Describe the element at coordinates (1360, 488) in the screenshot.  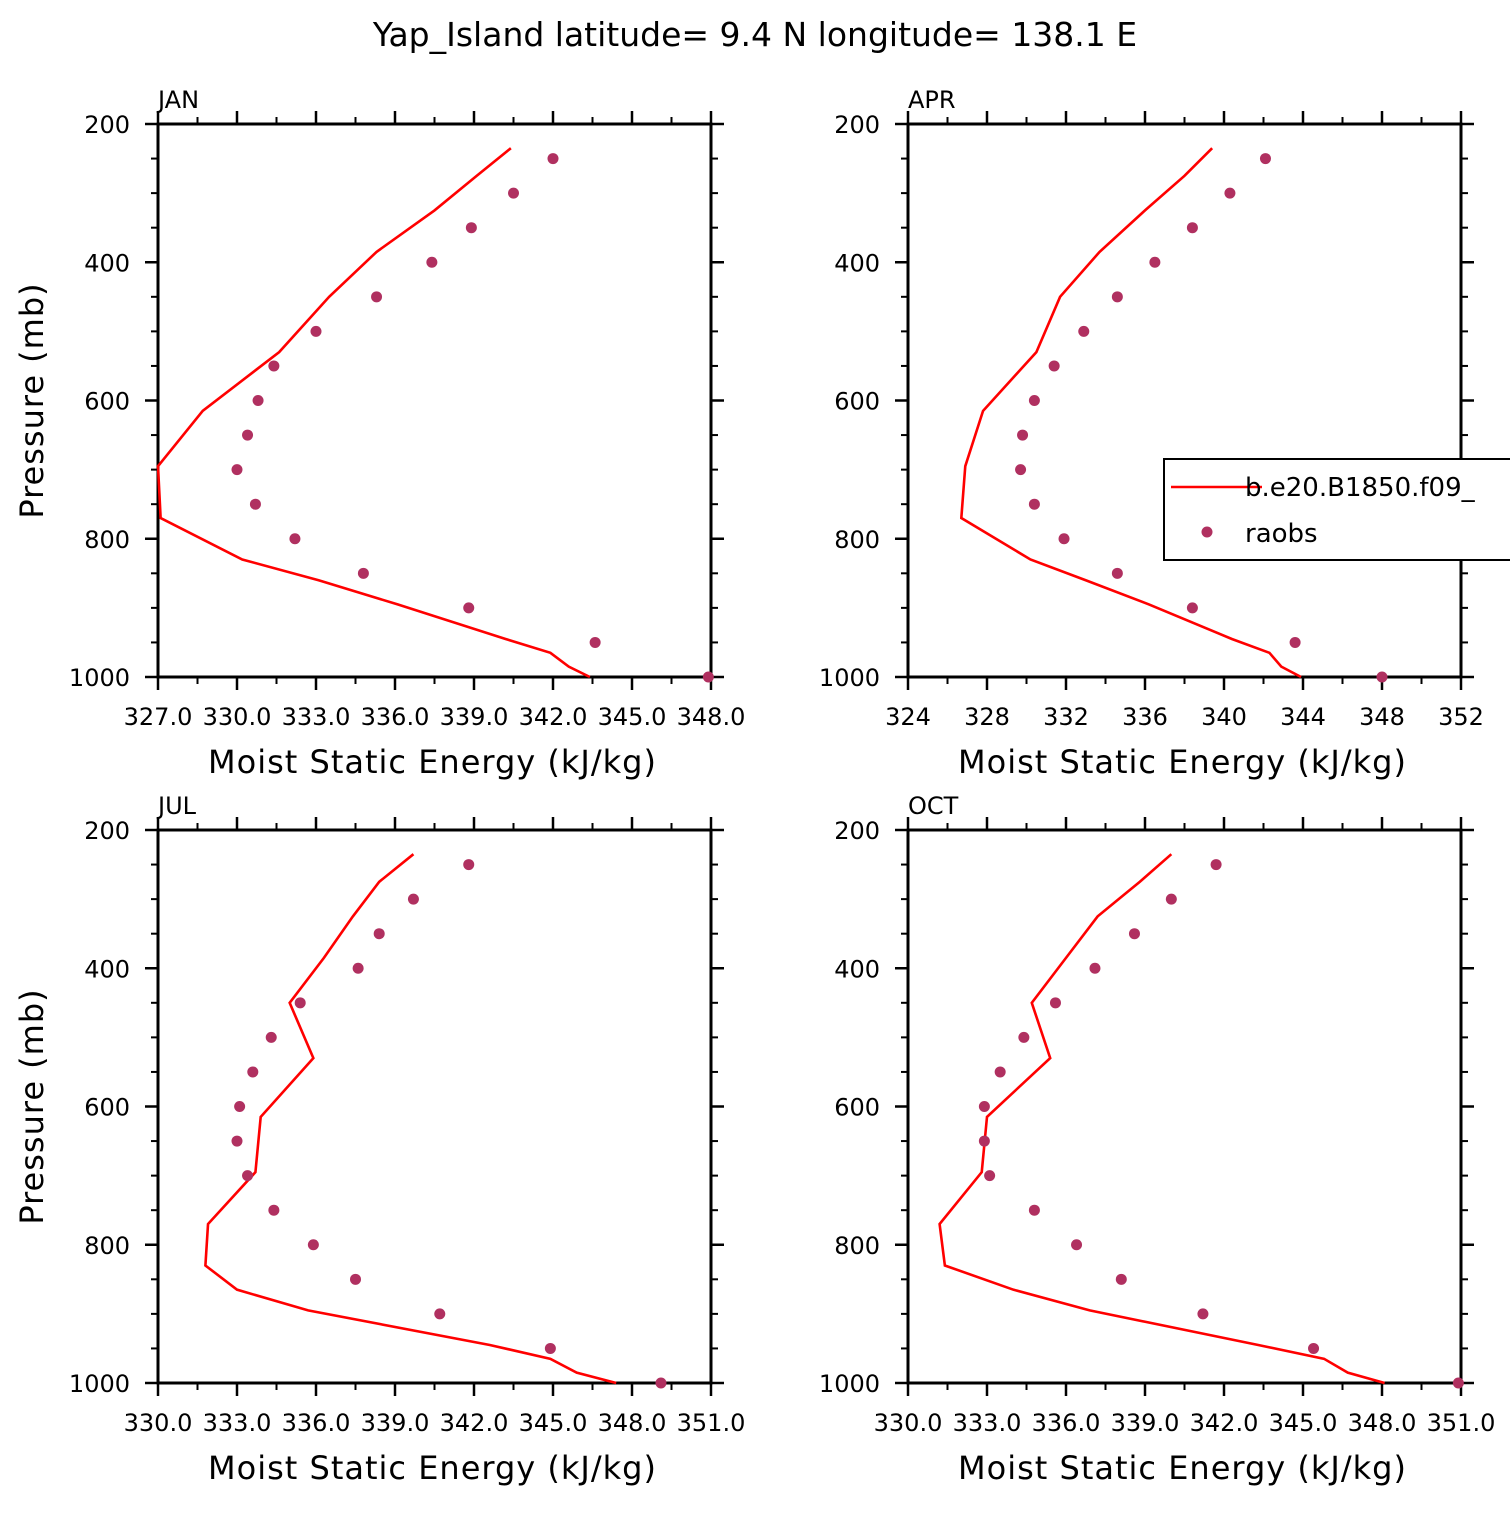
I see `legend-entry-model: b.e20.B1850.f09_` at that location.